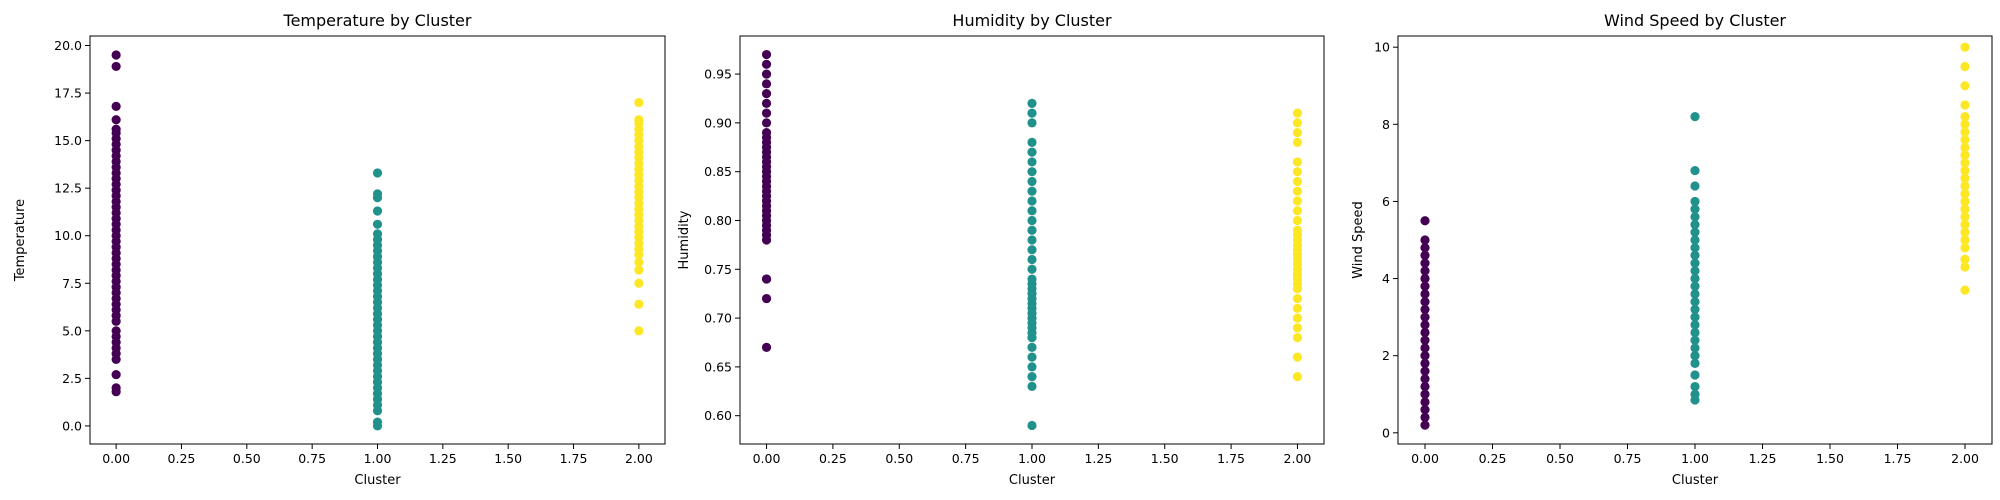 This screenshot has height=500, width=2000. Describe the element at coordinates (312, 458) in the screenshot. I see `x-tick-label: 0.75` at that location.